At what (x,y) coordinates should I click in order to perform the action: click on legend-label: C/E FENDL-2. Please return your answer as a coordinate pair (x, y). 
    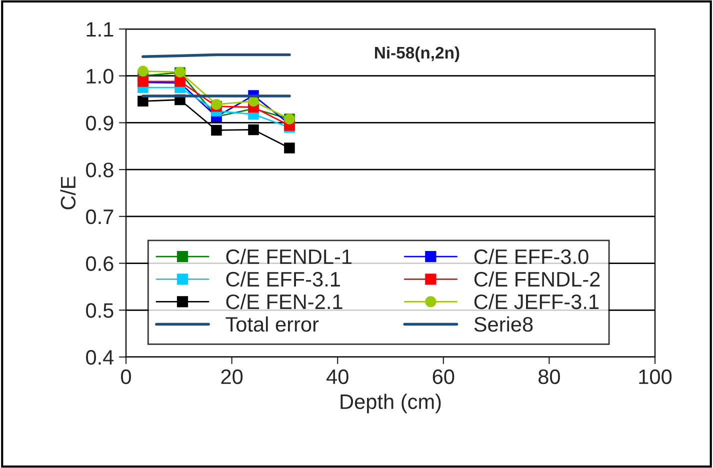
    Looking at the image, I should click on (537, 279).